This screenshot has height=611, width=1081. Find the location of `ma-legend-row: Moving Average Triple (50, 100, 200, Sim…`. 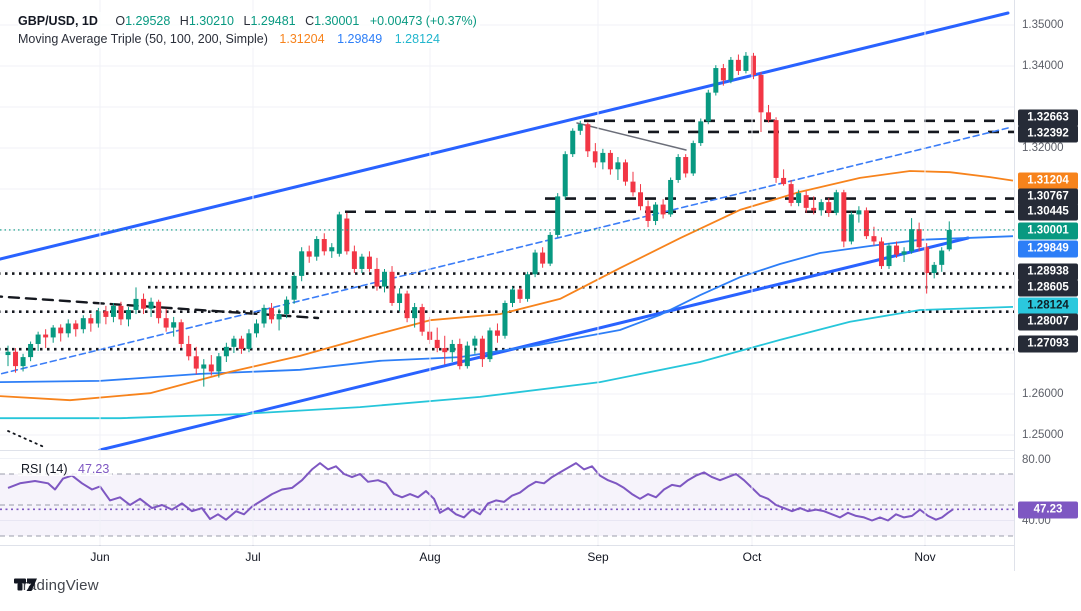

ma-legend-row: Moving Average Triple (50, 100, 200, Sim… is located at coordinates (230, 39).